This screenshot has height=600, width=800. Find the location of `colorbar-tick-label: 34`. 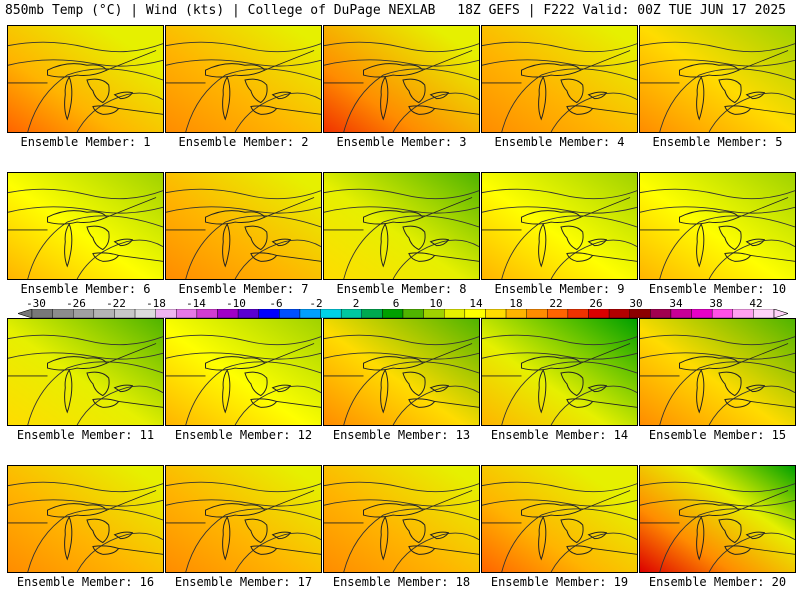

colorbar-tick-label: 34 is located at coordinates (676, 303).